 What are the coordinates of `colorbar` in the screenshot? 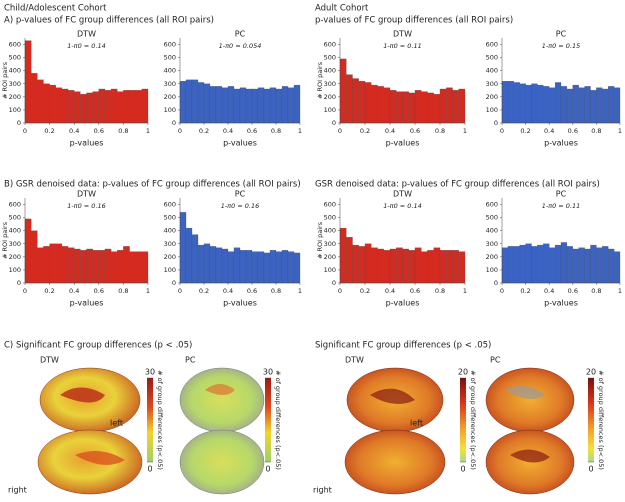 It's located at (268, 420).